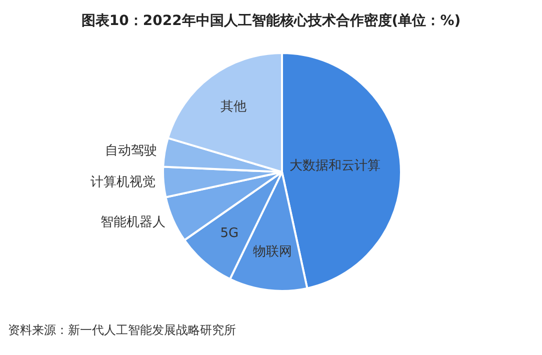  I want to click on slice-label: 计算机视觉, so click(123, 182).